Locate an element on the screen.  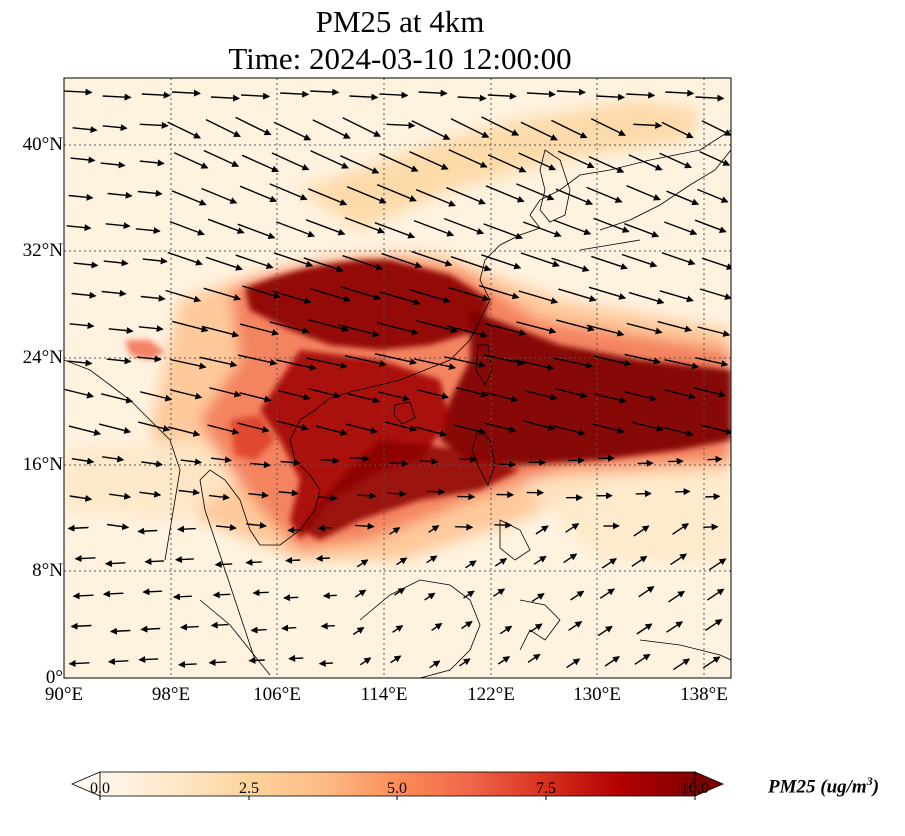
x-tick-label: 106°E is located at coordinates (277, 694).